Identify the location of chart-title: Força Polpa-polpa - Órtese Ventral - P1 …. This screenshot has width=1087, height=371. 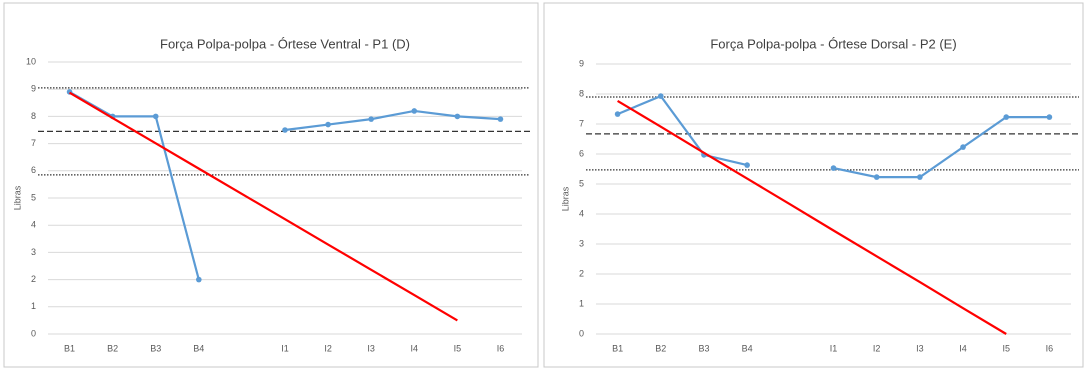
(285, 43).